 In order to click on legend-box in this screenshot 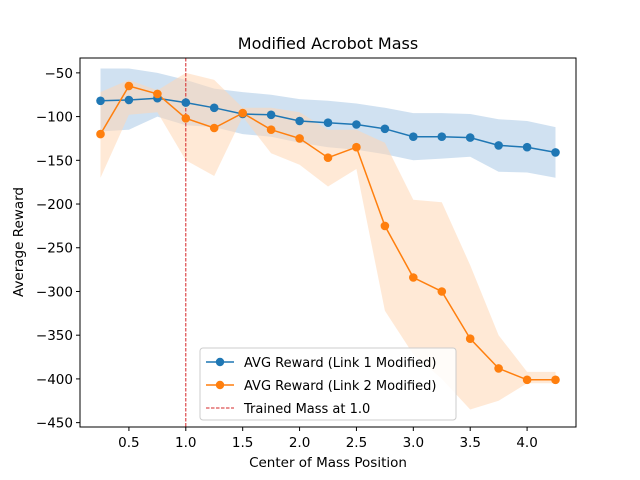, I will do `click(328, 384)`.